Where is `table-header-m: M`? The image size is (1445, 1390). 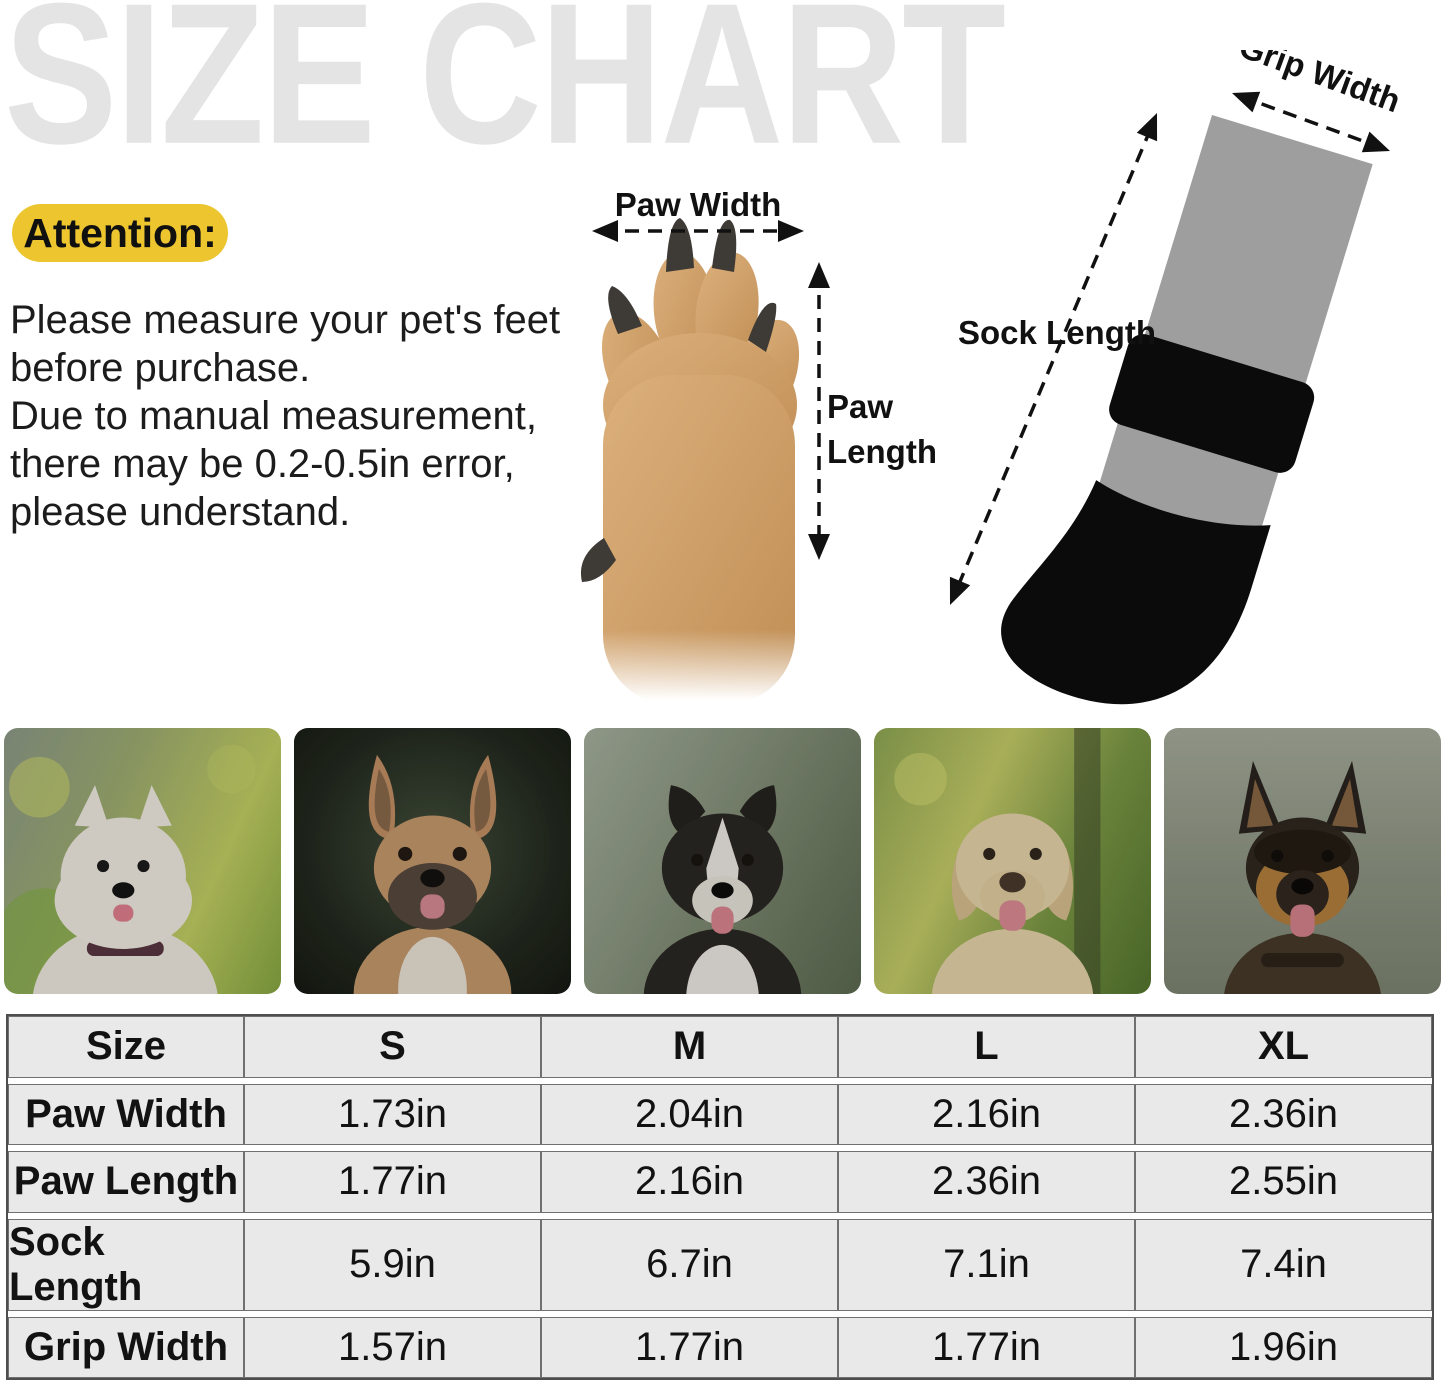 table-header-m: M is located at coordinates (689, 1047).